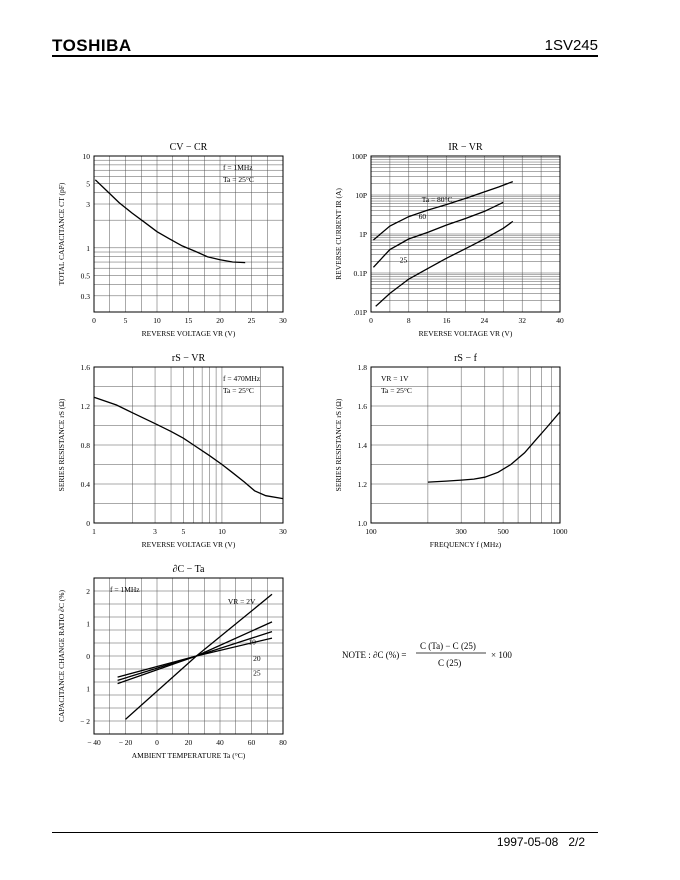  I want to click on y-tick-label: 10, so click(87, 156).